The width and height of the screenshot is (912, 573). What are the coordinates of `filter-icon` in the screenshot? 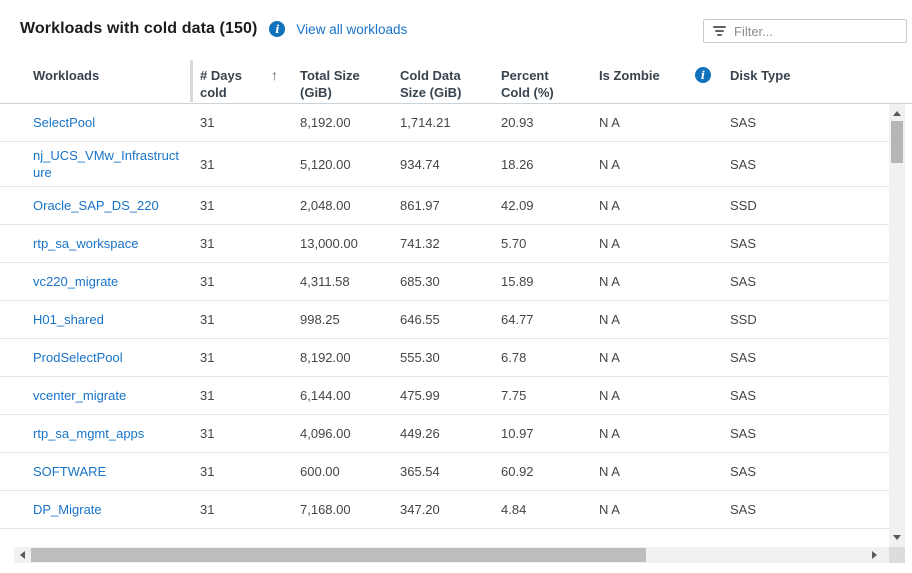 It's located at (719, 31).